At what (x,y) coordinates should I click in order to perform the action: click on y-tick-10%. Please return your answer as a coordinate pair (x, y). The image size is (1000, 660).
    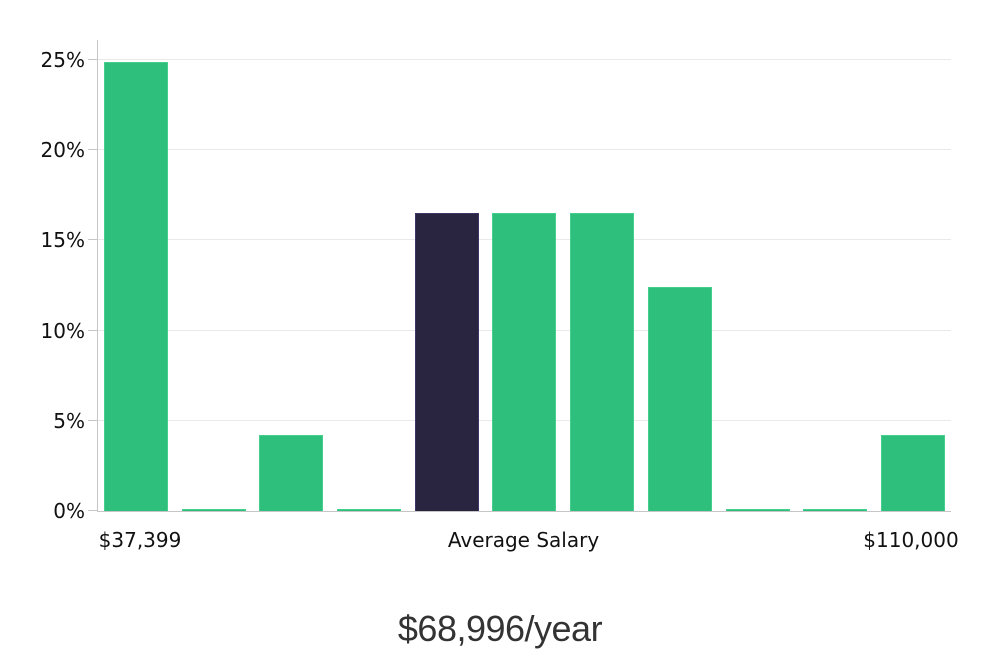
    Looking at the image, I should click on (92, 330).